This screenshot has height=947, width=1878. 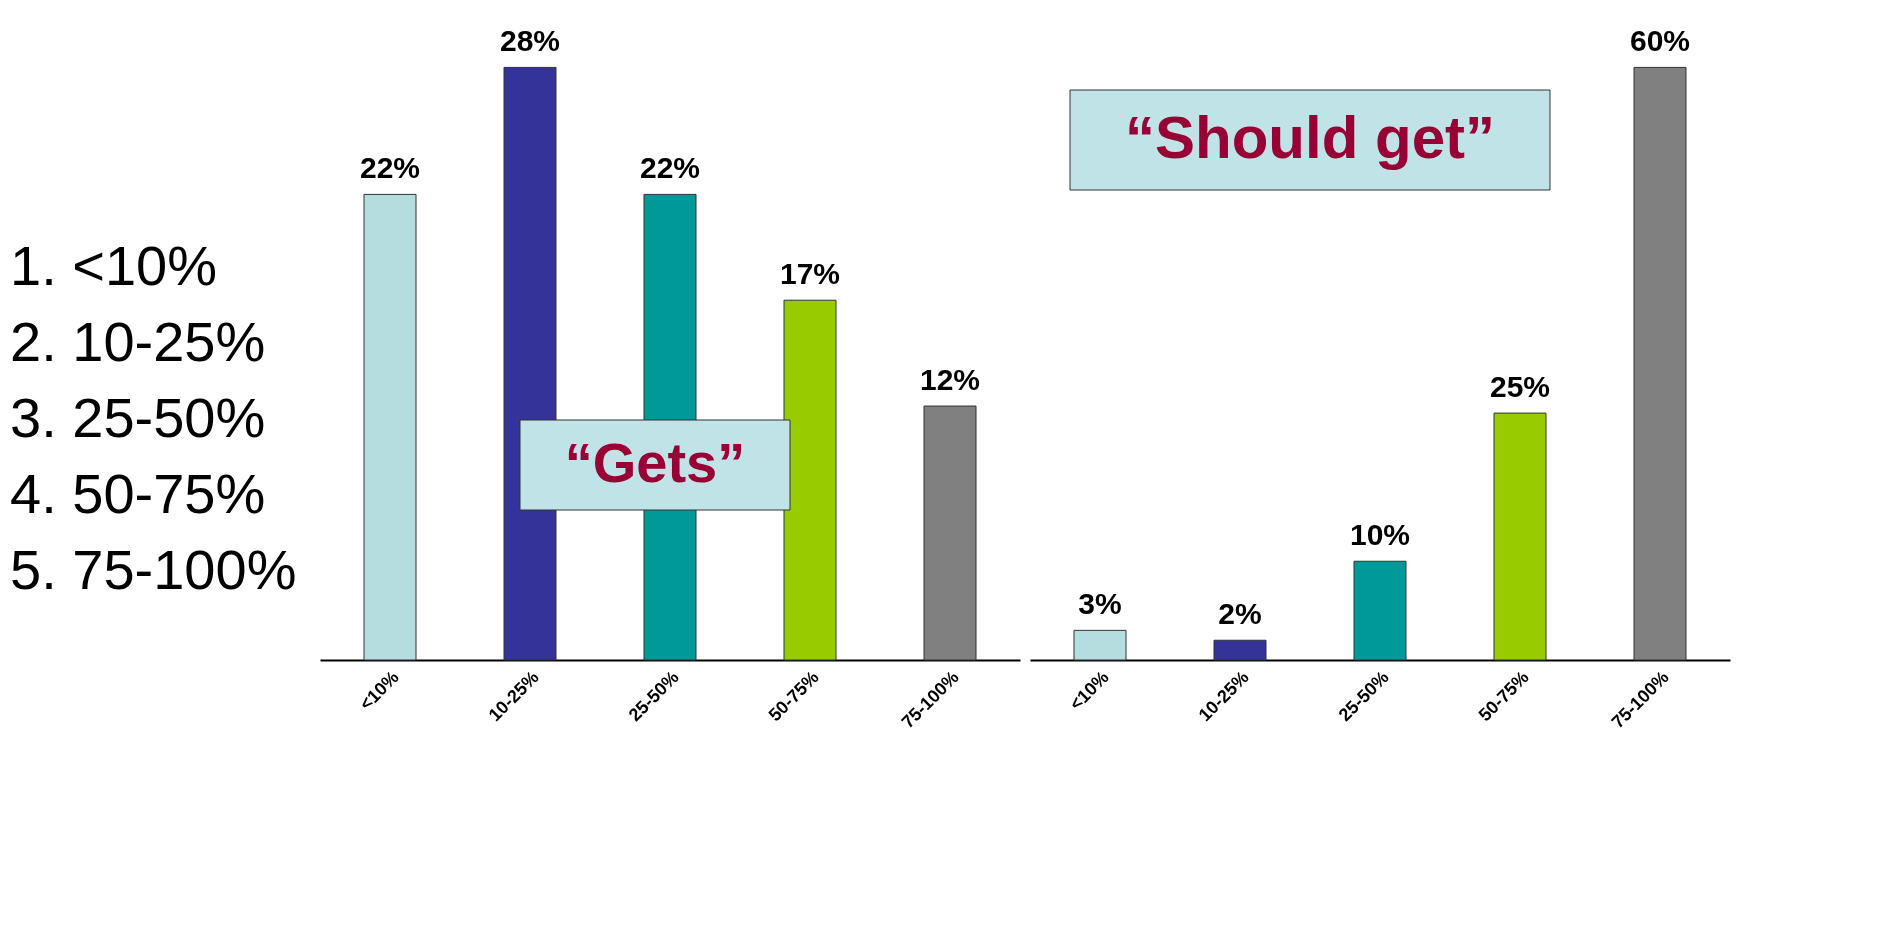 I want to click on data-label: 28%, so click(x=530, y=41).